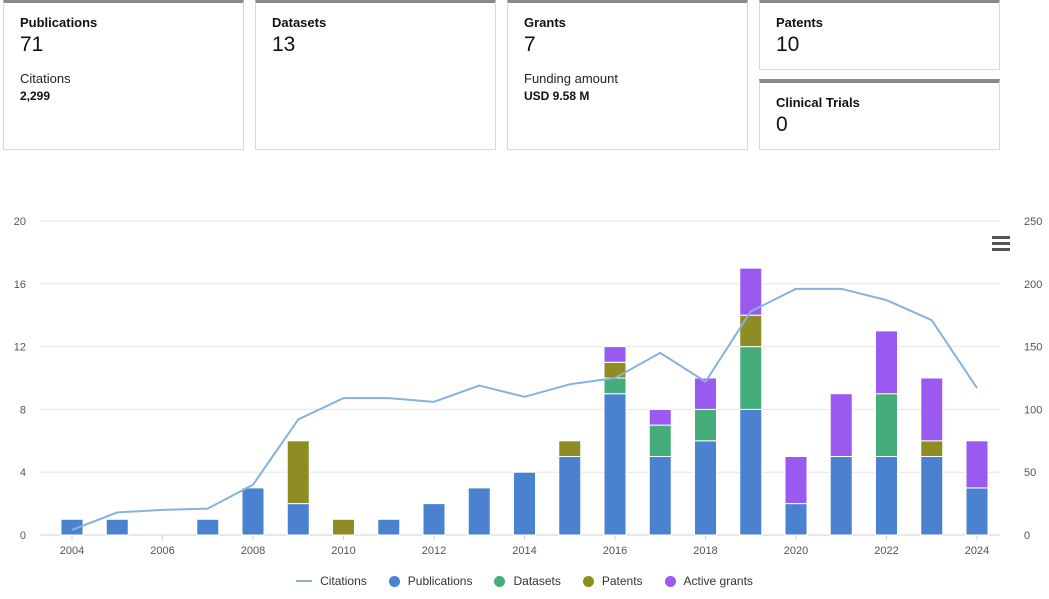  What do you see at coordinates (524, 551) in the screenshot?
I see `x-axis-tick-label: 2014` at bounding box center [524, 551].